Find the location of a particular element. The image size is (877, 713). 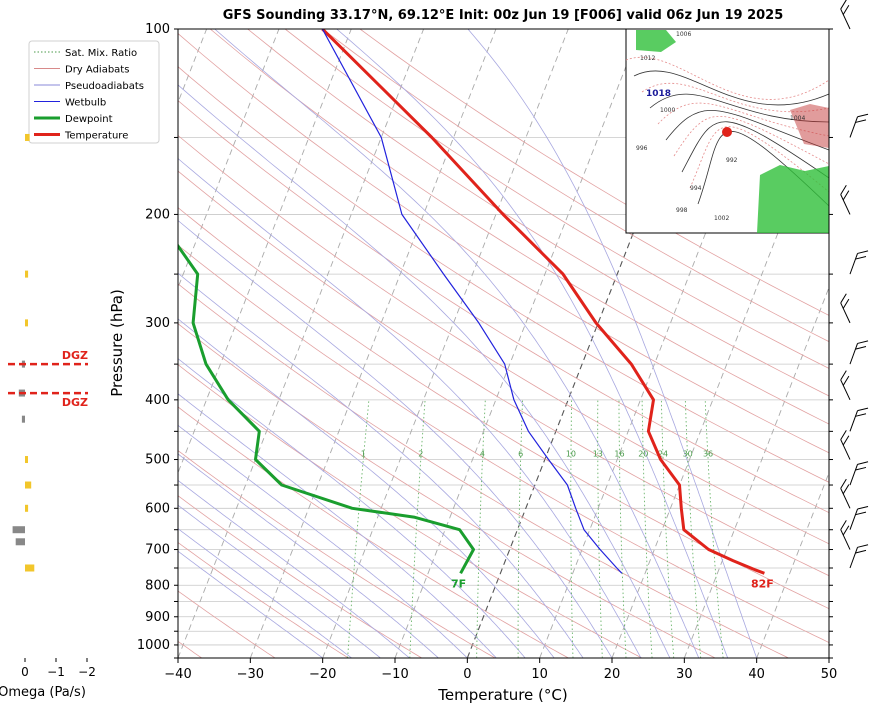

map-contour-label: 992 is located at coordinates (732, 160).